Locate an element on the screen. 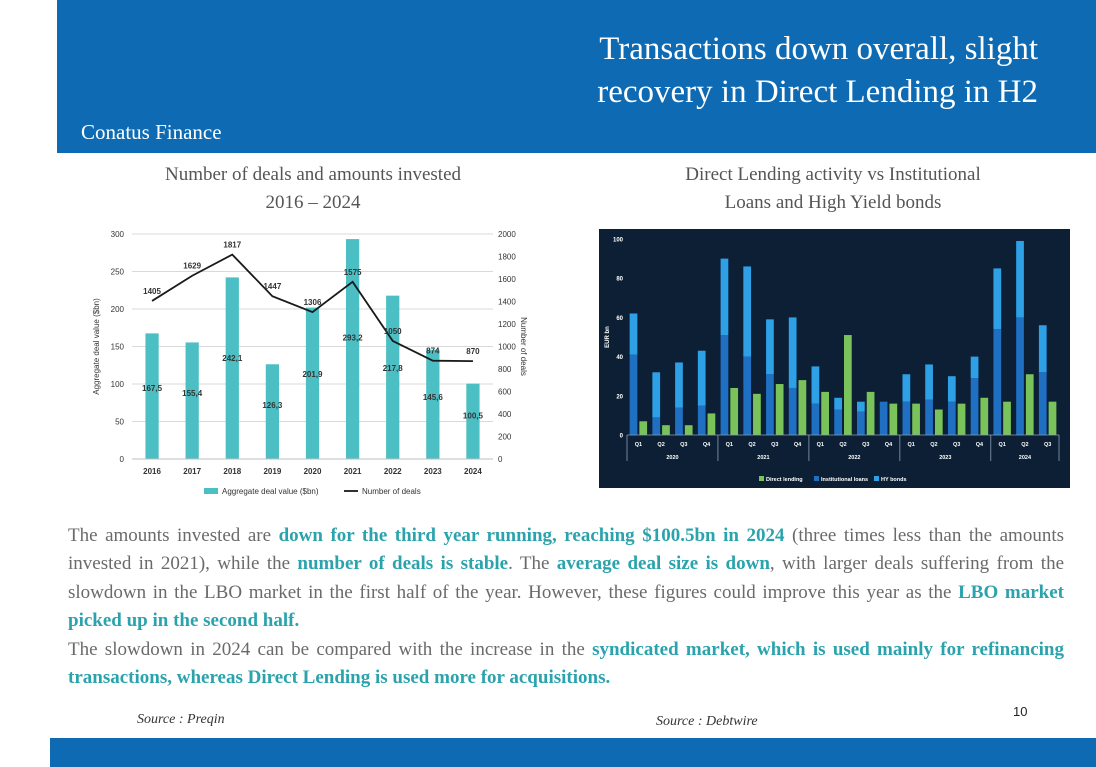  y2-tick-label: 1600 is located at coordinates (507, 279).